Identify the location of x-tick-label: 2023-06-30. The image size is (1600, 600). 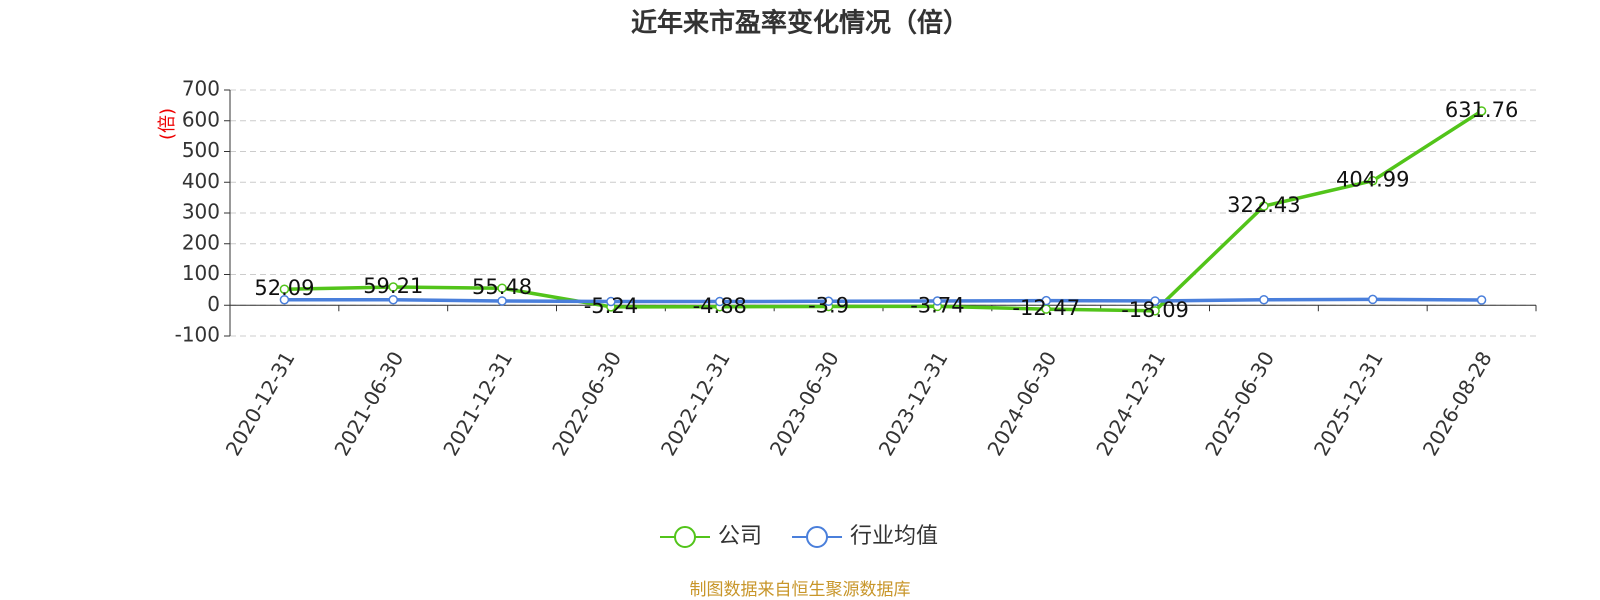
(804, 403).